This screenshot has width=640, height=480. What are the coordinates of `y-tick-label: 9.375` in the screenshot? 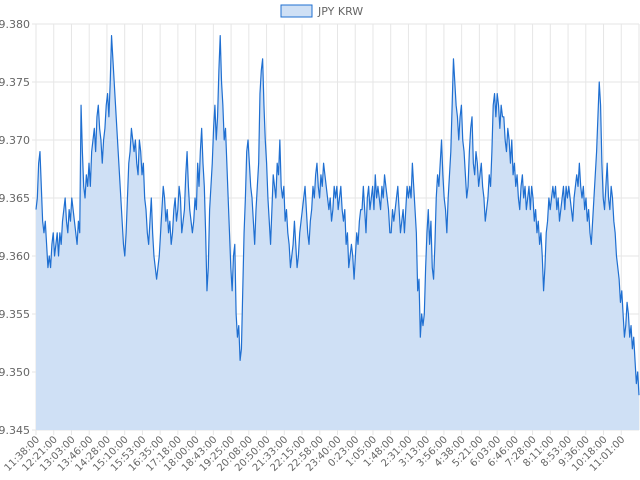 It's located at (15, 82).